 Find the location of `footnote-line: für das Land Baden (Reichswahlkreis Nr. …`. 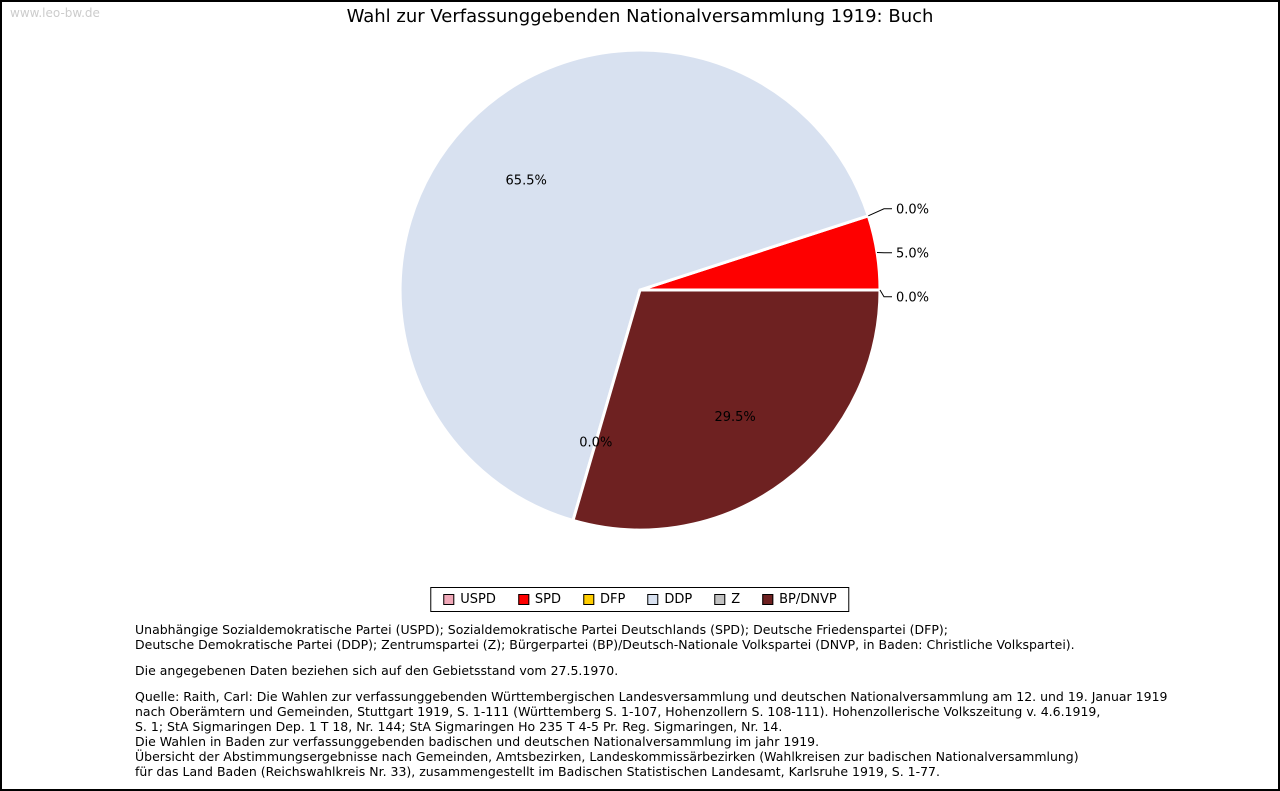

footnote-line: für das Land Baden (Reichswahlkreis Nr. … is located at coordinates (537, 771).